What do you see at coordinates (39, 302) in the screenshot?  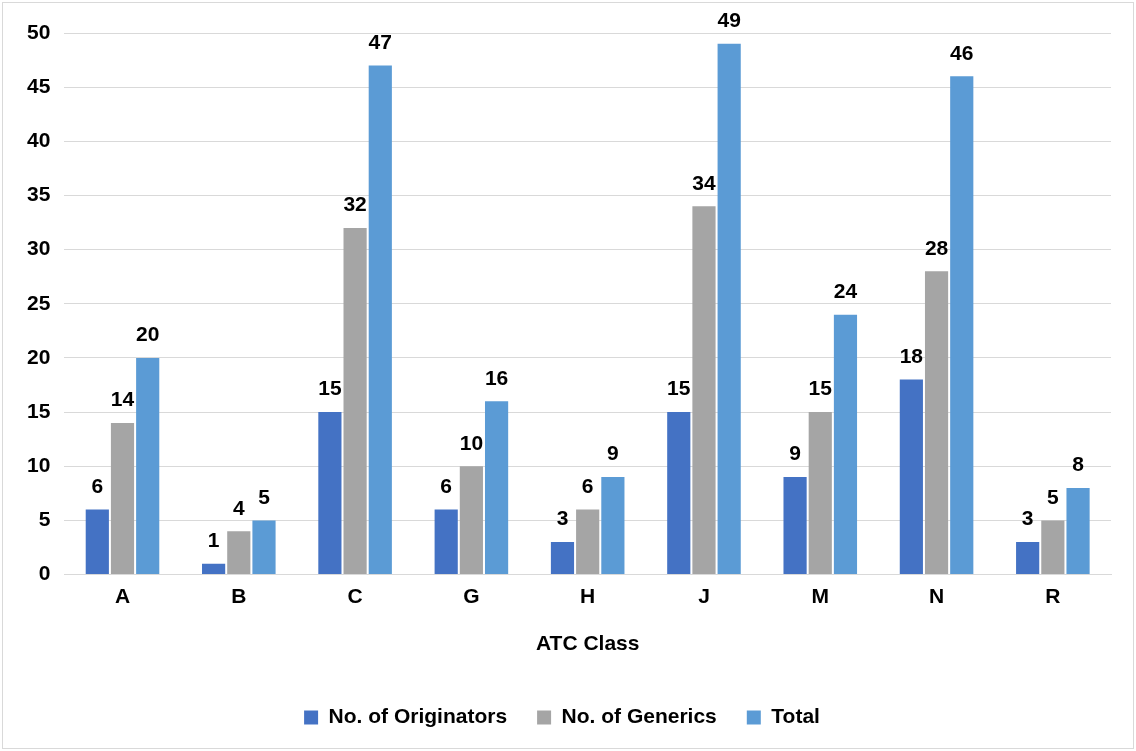 I see `y-tick-label: 25` at bounding box center [39, 302].